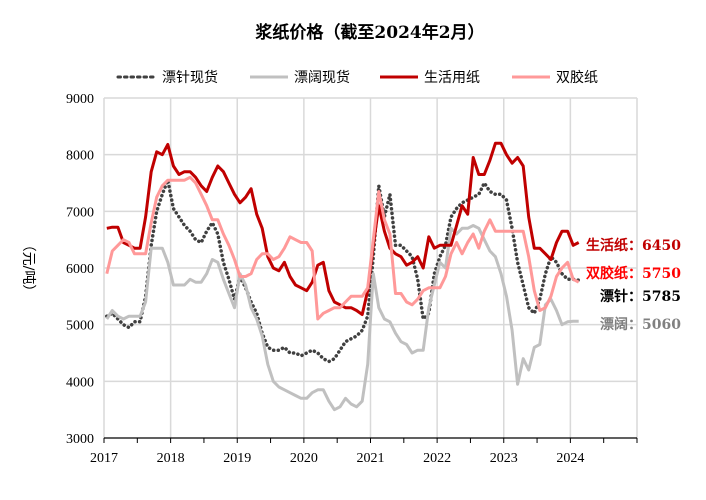 Image resolution: width=706 pixels, height=500 pixels. Describe the element at coordinates (621, 324) in the screenshot. I see `end-label-name: 漂阔：` at that location.